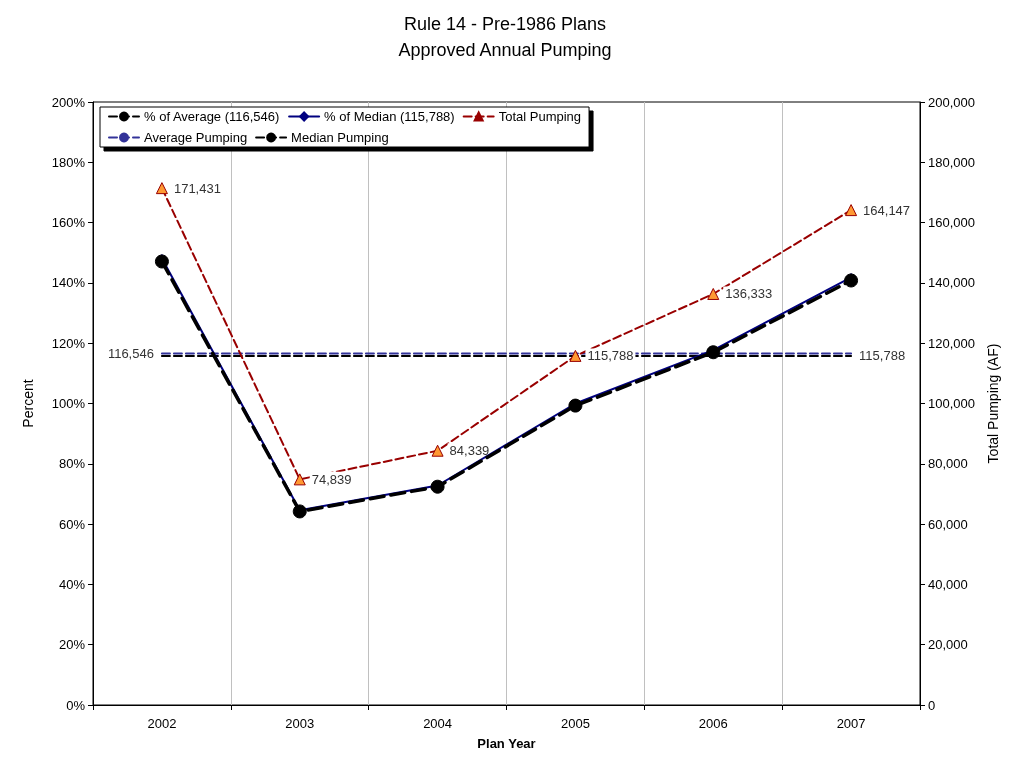 The width and height of the screenshot is (1010, 761). What do you see at coordinates (72, 464) in the screenshot?
I see `y-tick-label: 80%` at bounding box center [72, 464].